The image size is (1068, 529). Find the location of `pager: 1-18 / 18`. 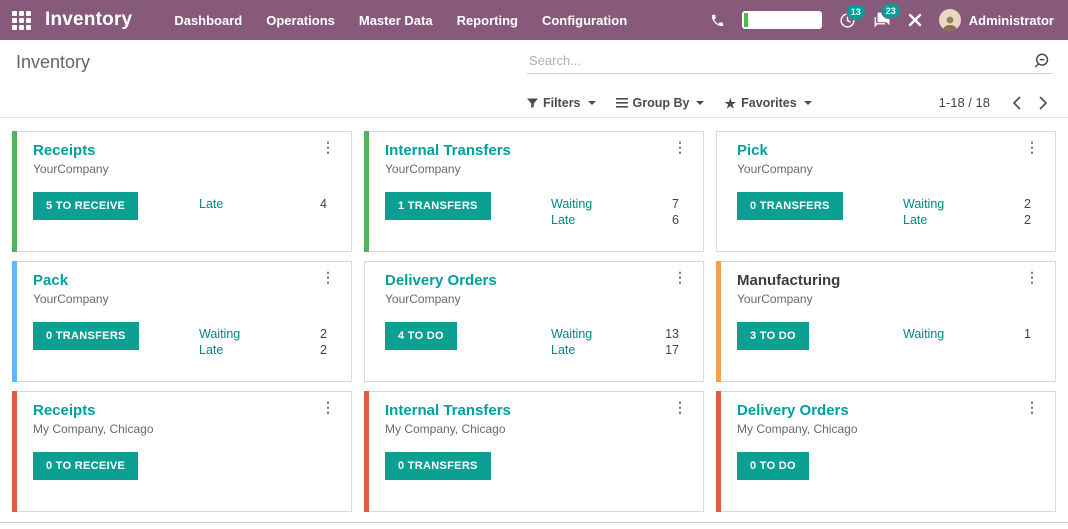

pager: 1-18 / 18 is located at coordinates (995, 102).